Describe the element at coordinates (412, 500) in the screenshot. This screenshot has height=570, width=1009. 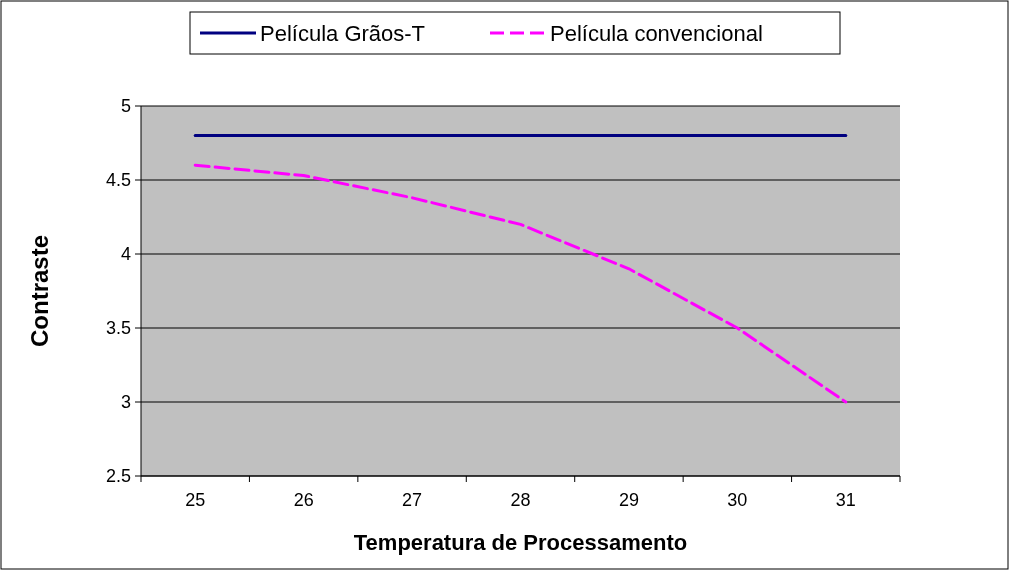
I see `x-tick-label: 27` at that location.